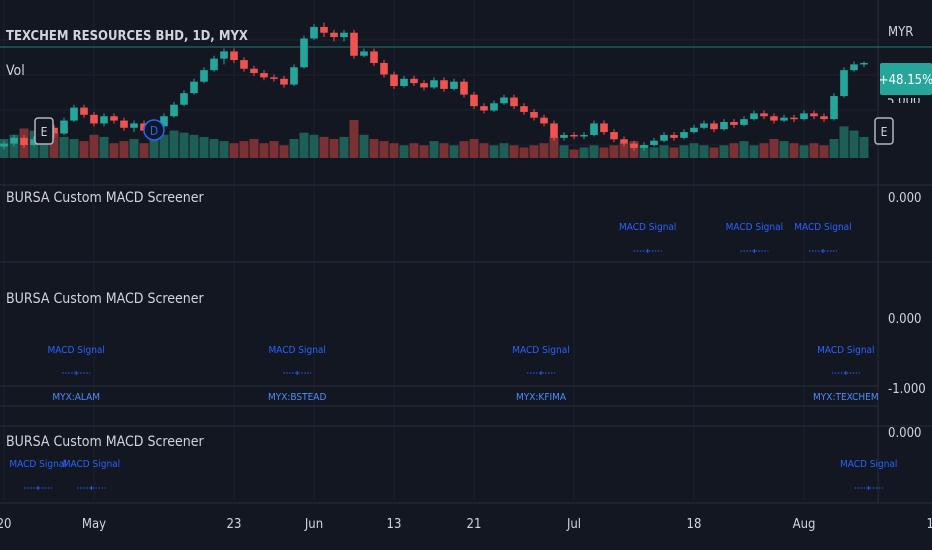 The image size is (932, 550). I want to click on event-marker-d: D, so click(154, 130).